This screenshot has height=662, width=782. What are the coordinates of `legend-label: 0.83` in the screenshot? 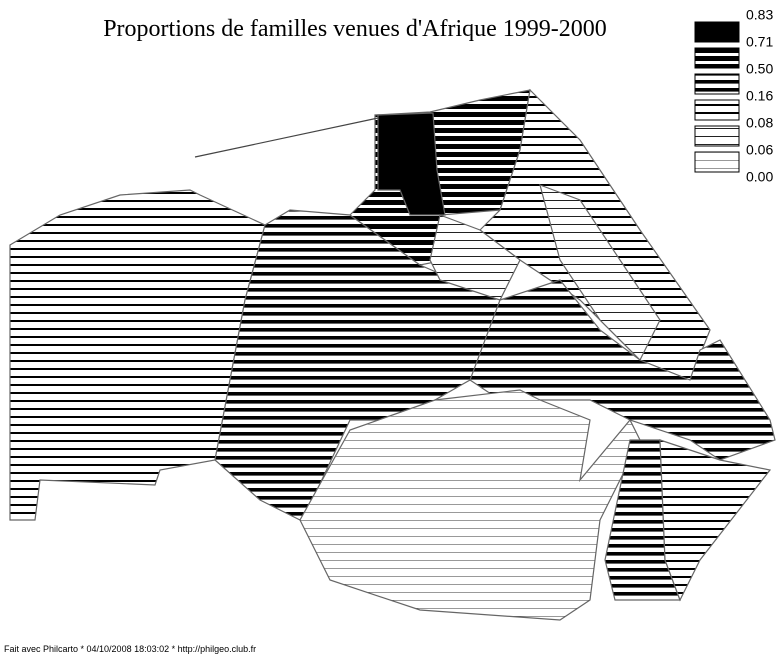 It's located at (759, 15).